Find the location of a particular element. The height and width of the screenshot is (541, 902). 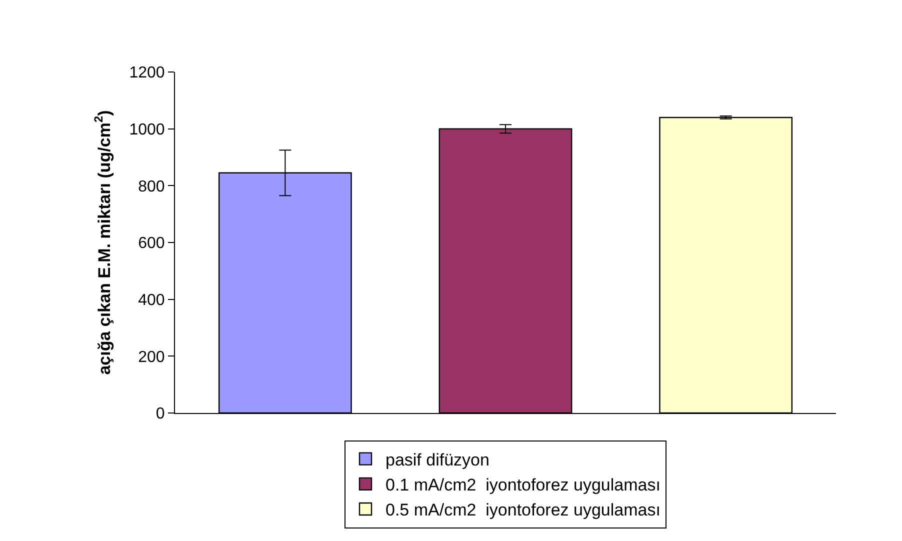

y-tick-label: 400 is located at coordinates (151, 300).